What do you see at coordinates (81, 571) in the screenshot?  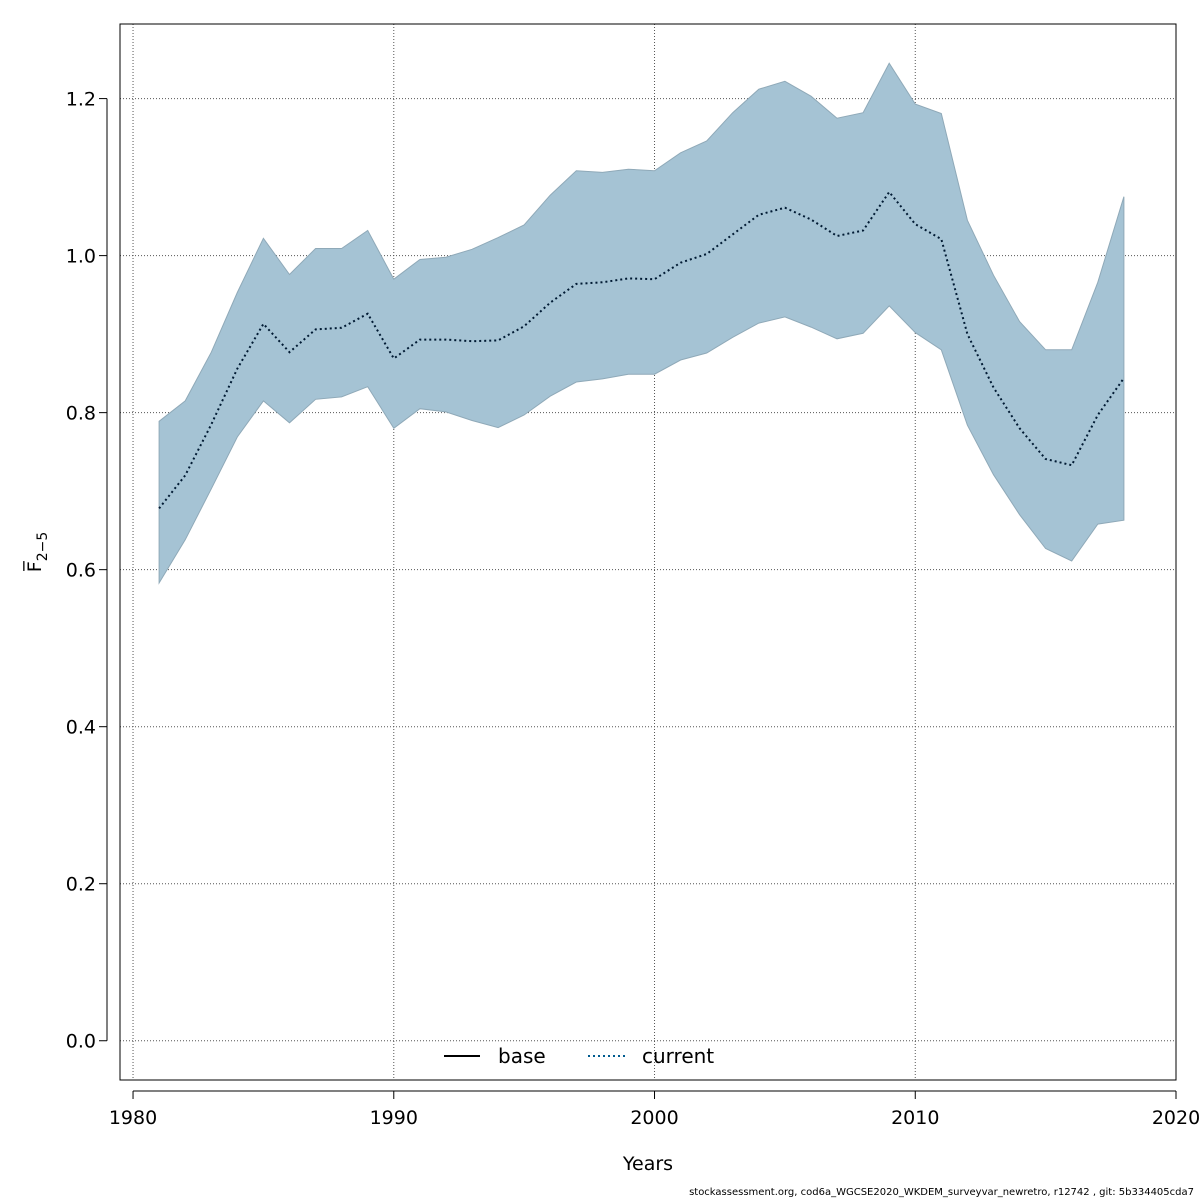 I see `y-tick-label: 0.6` at bounding box center [81, 571].